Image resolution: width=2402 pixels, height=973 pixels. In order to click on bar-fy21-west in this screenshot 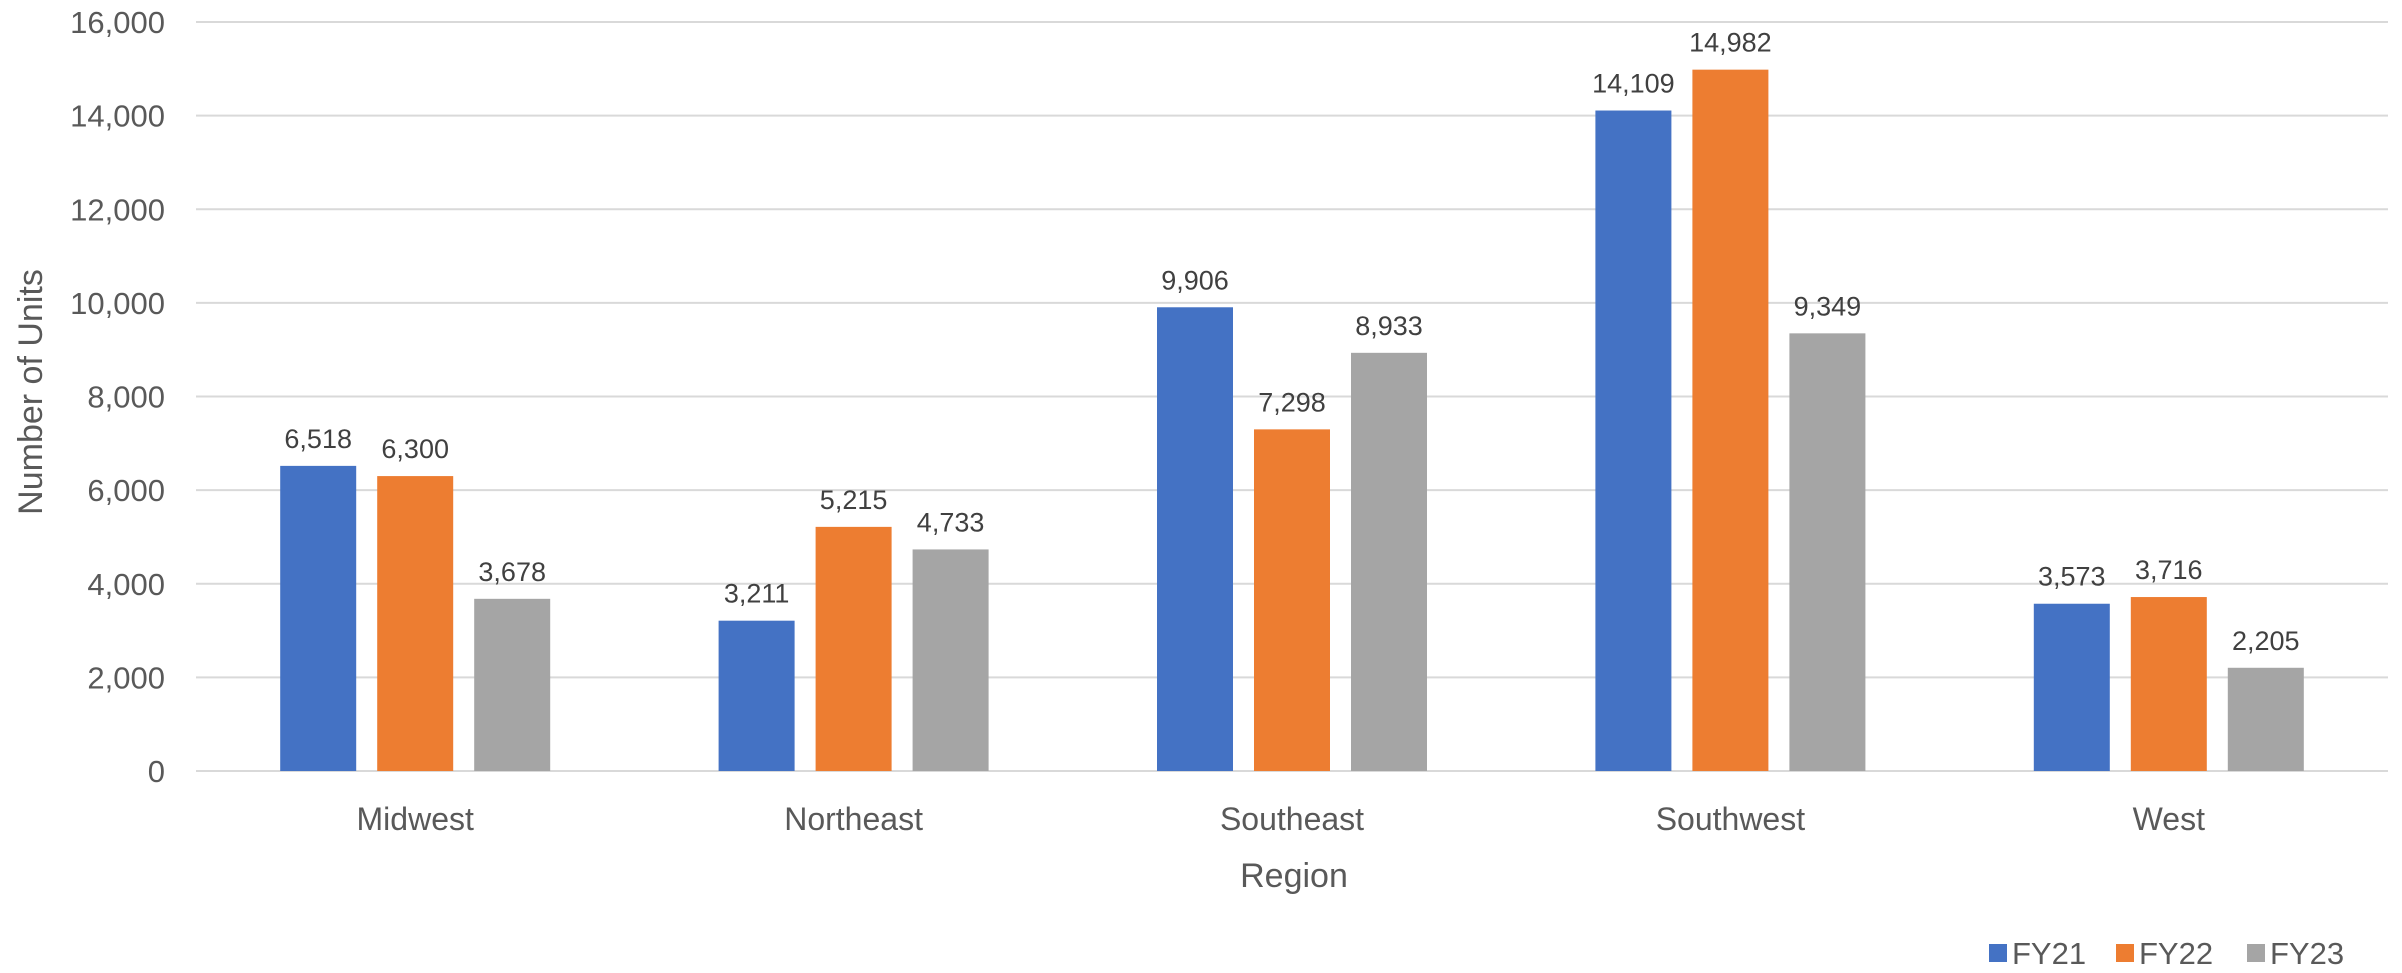, I will do `click(2071, 687)`.